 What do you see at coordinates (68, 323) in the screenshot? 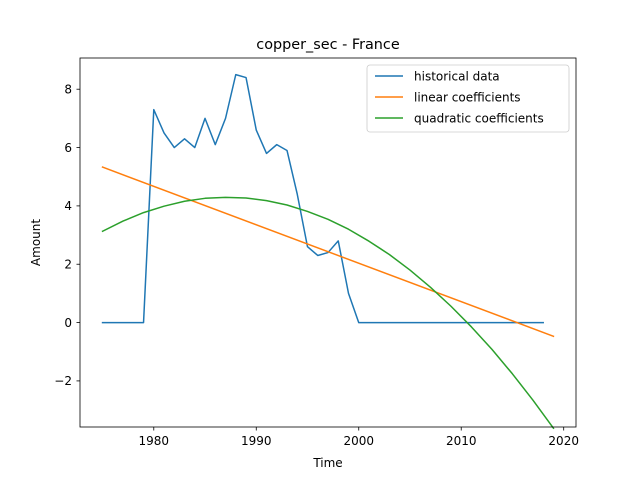
I see `y-tick-label: 0` at bounding box center [68, 323].